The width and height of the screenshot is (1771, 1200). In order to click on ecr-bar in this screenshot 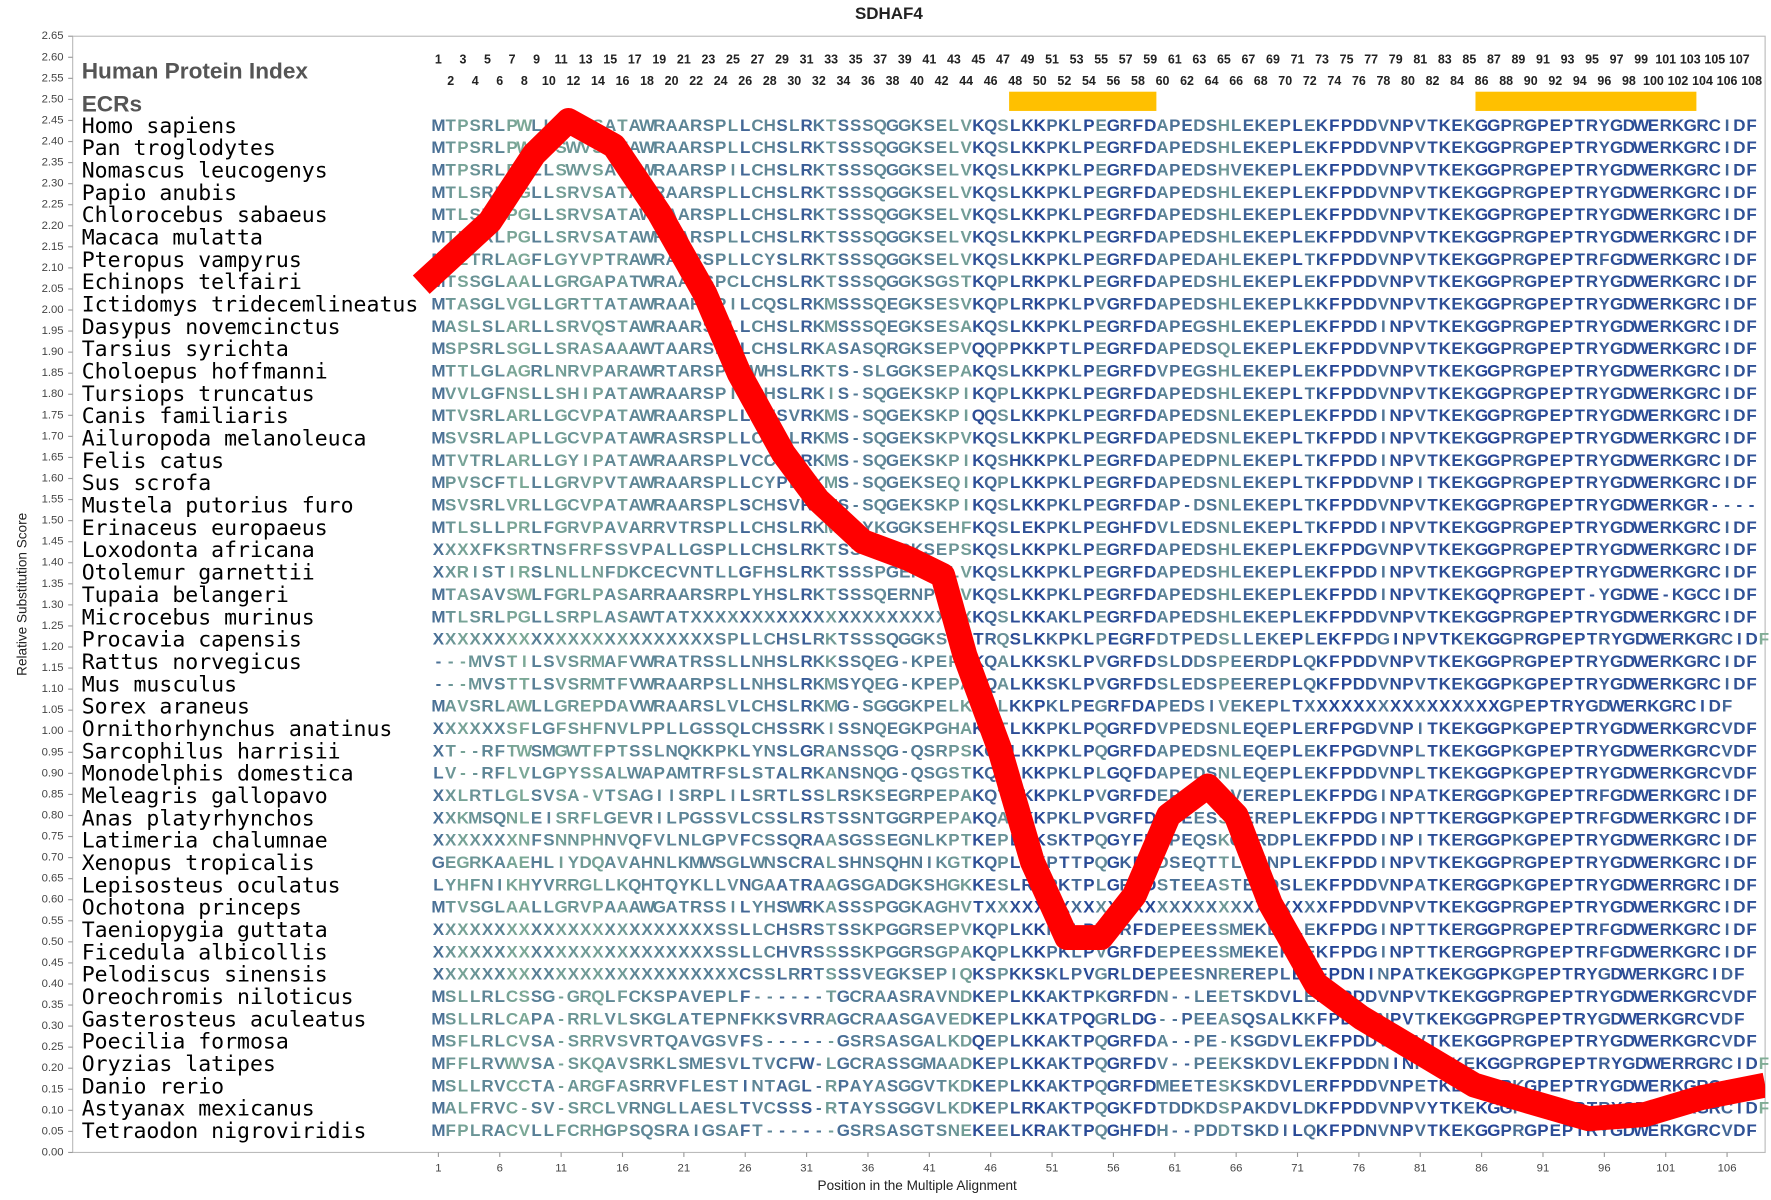, I will do `click(1586, 101)`.